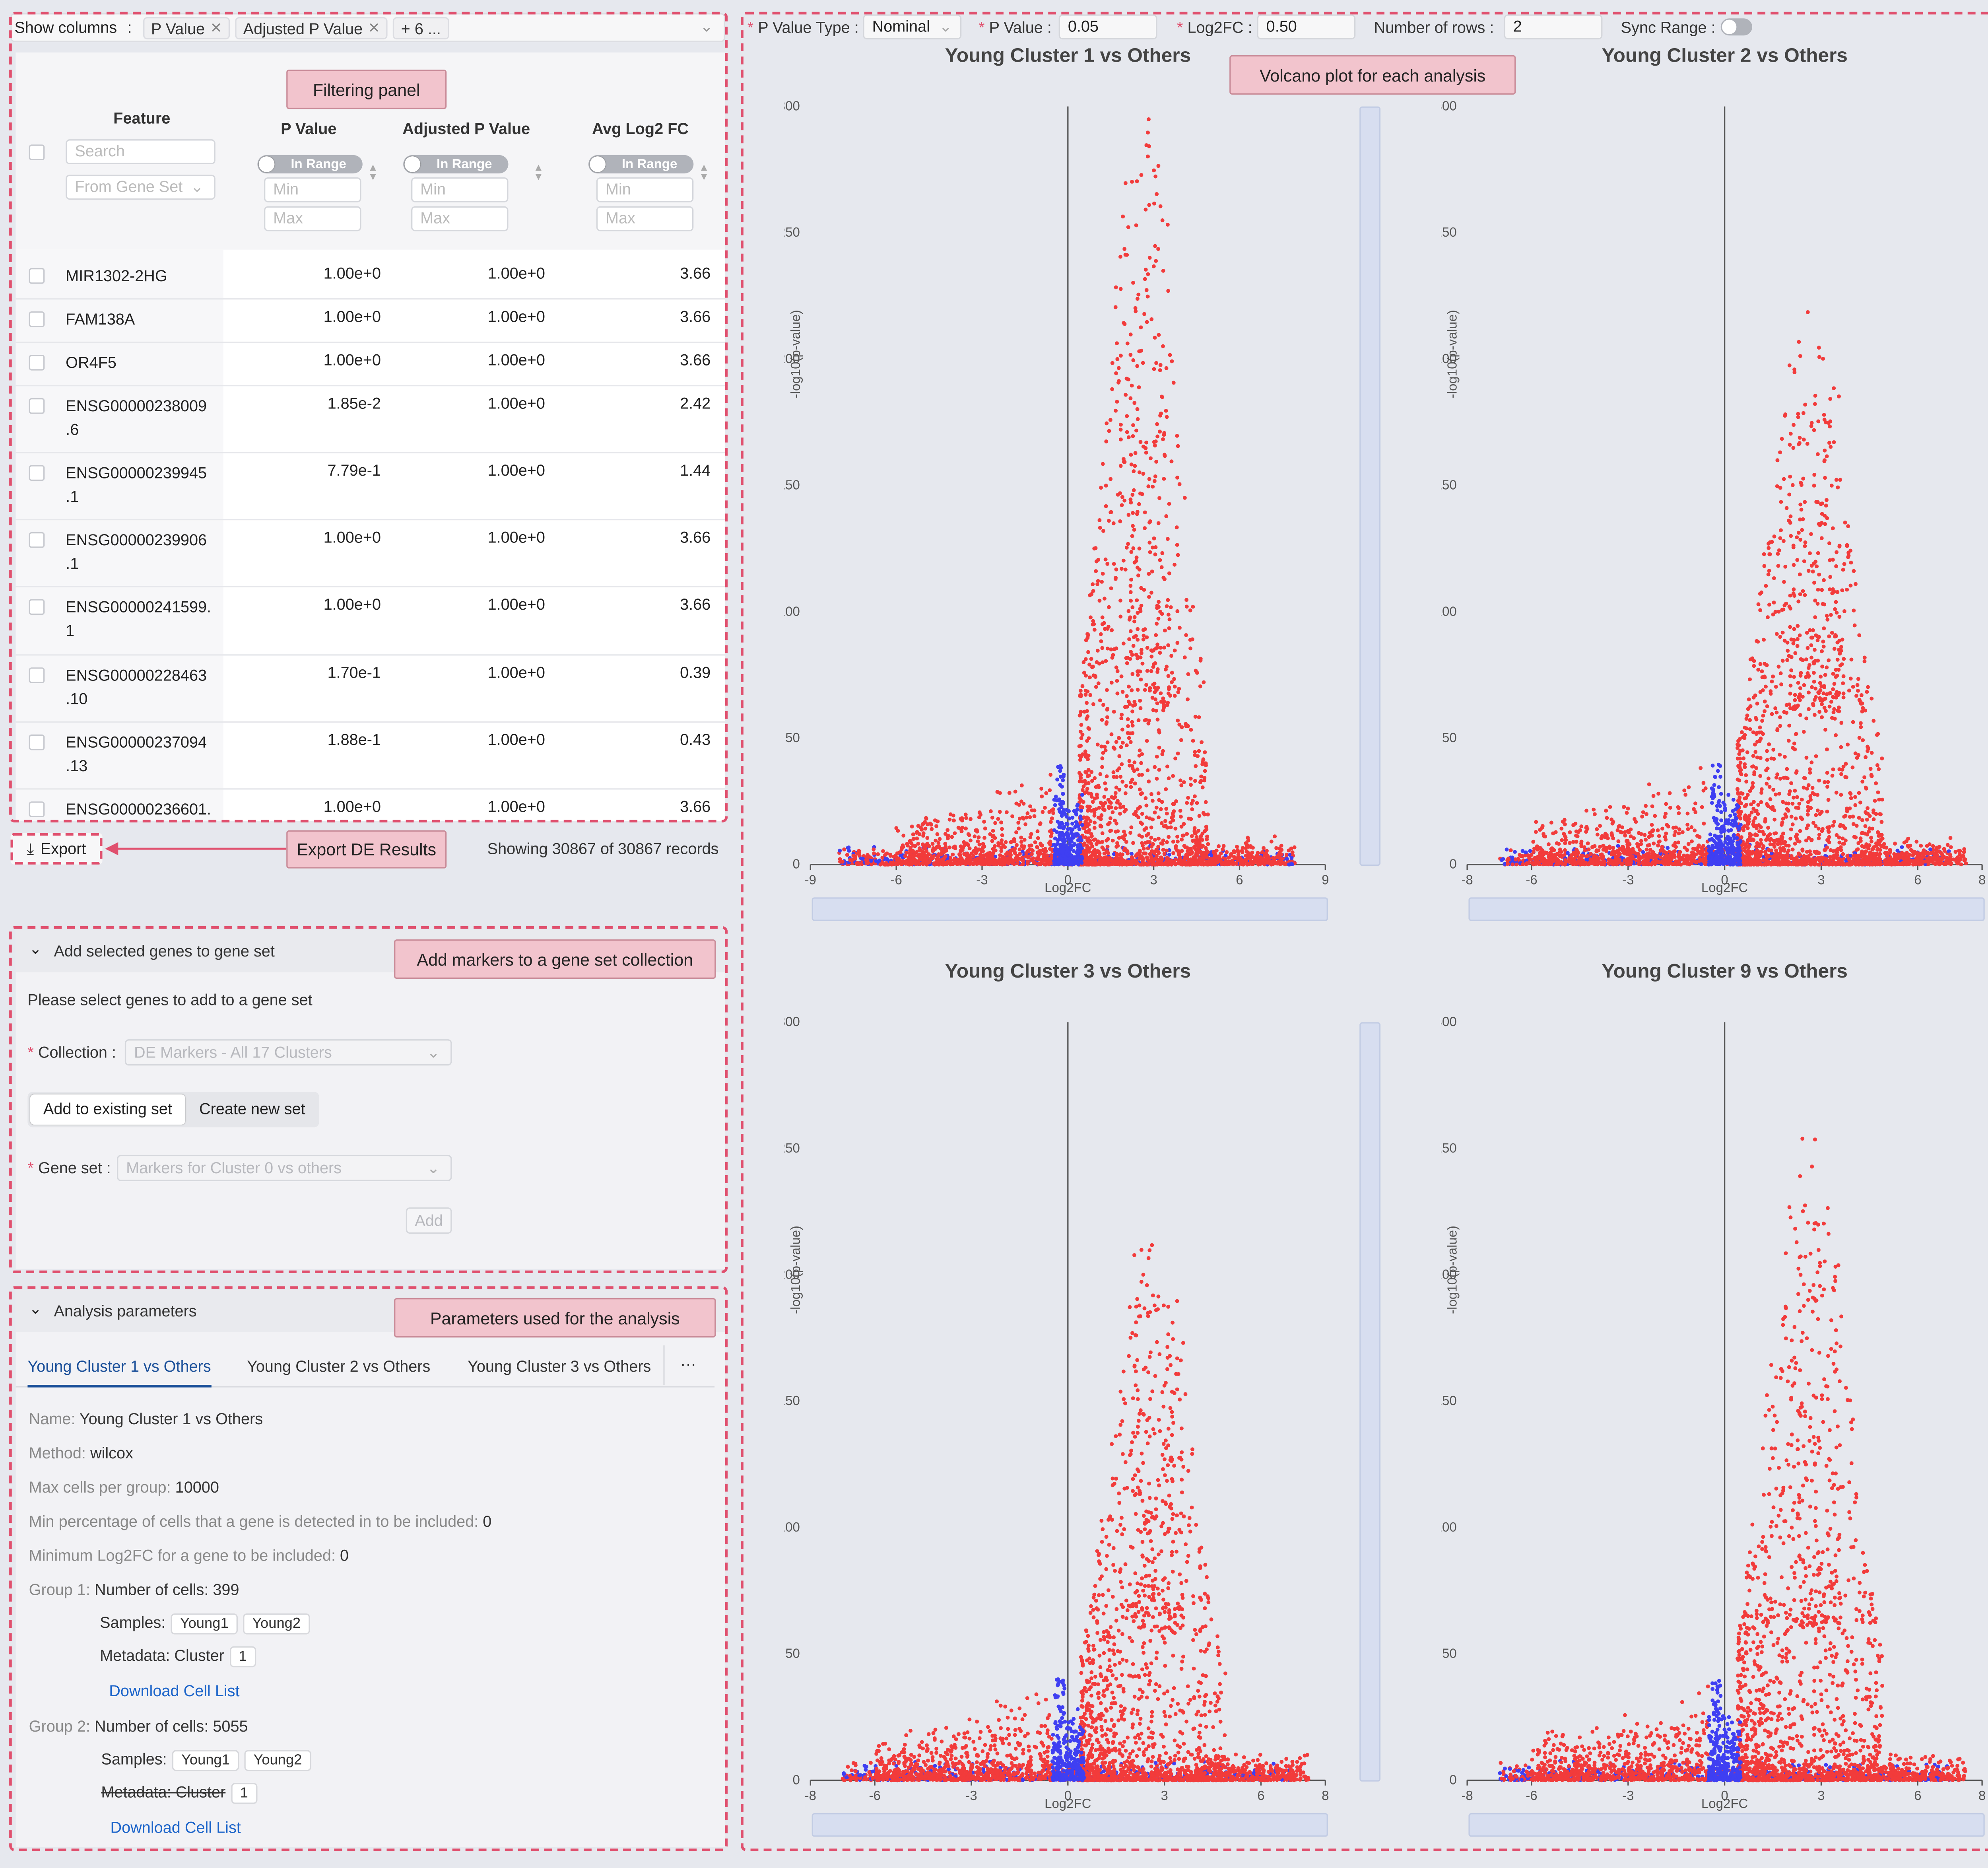 The height and width of the screenshot is (1868, 1988). Describe the element at coordinates (429, 1220) in the screenshot. I see `add-button: Add` at that location.